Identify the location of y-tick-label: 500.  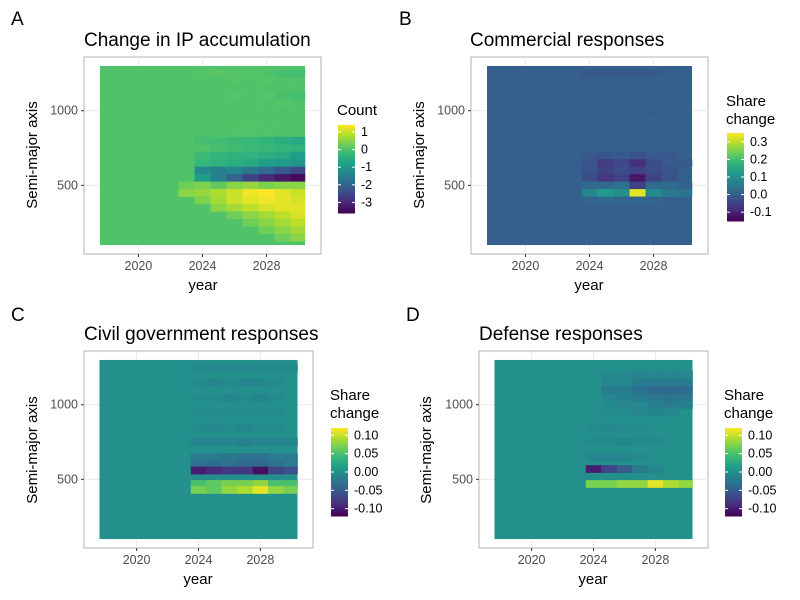
(454, 185).